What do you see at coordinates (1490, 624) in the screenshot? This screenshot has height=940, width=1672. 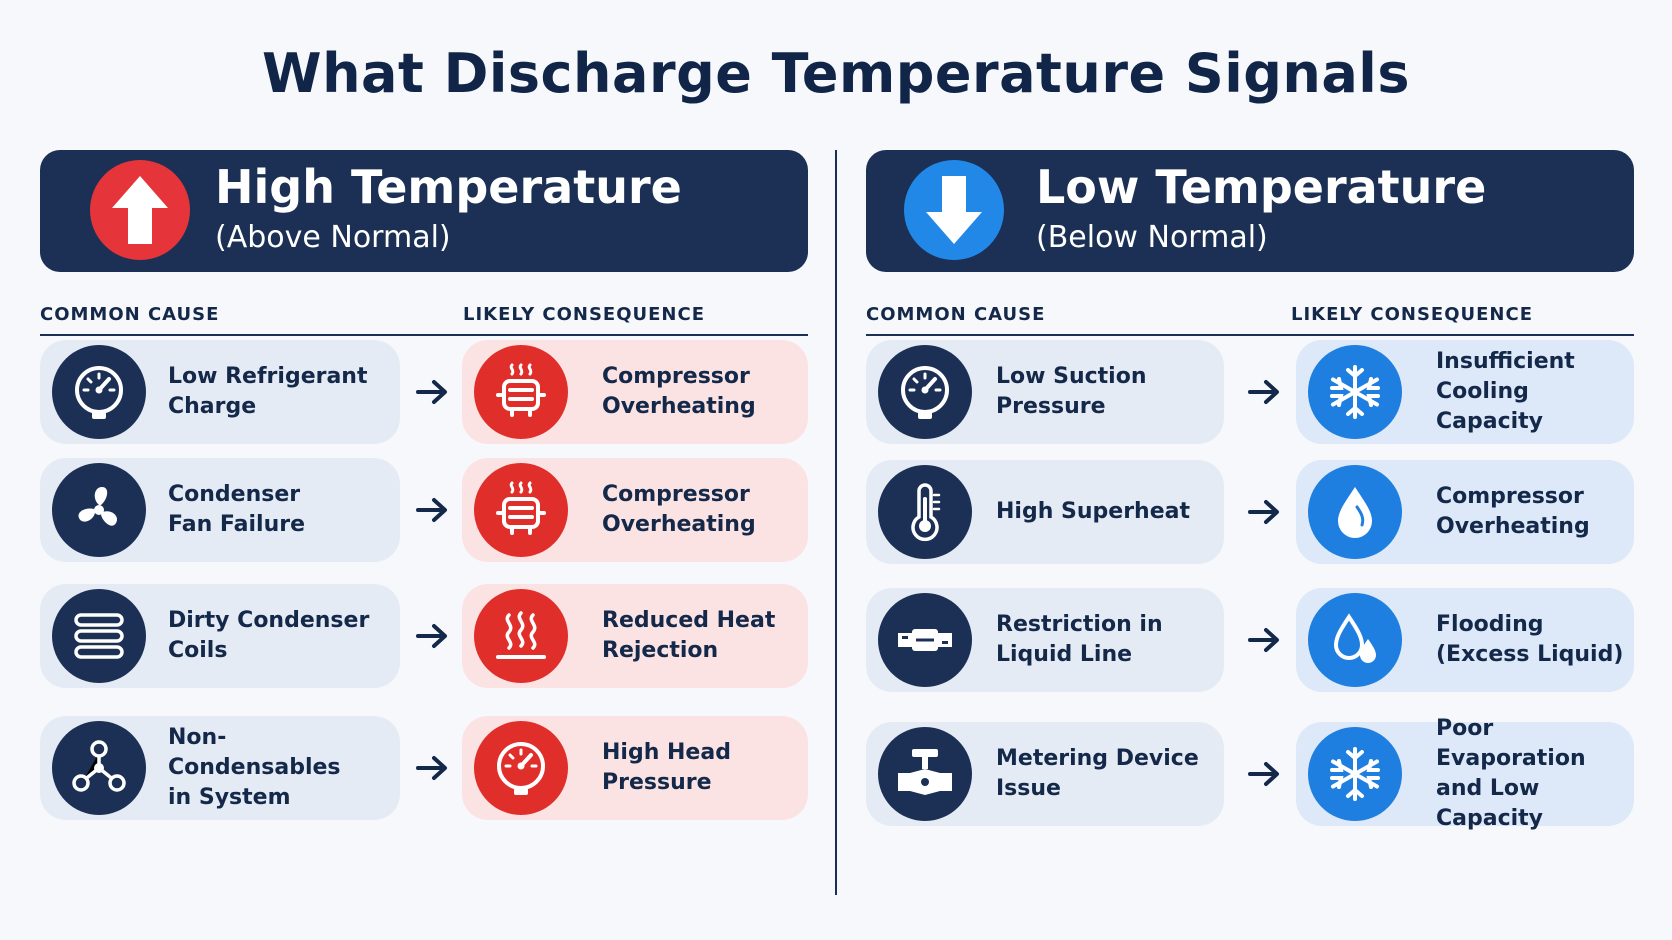 I see `consequence-label-line1: Flooding` at bounding box center [1490, 624].